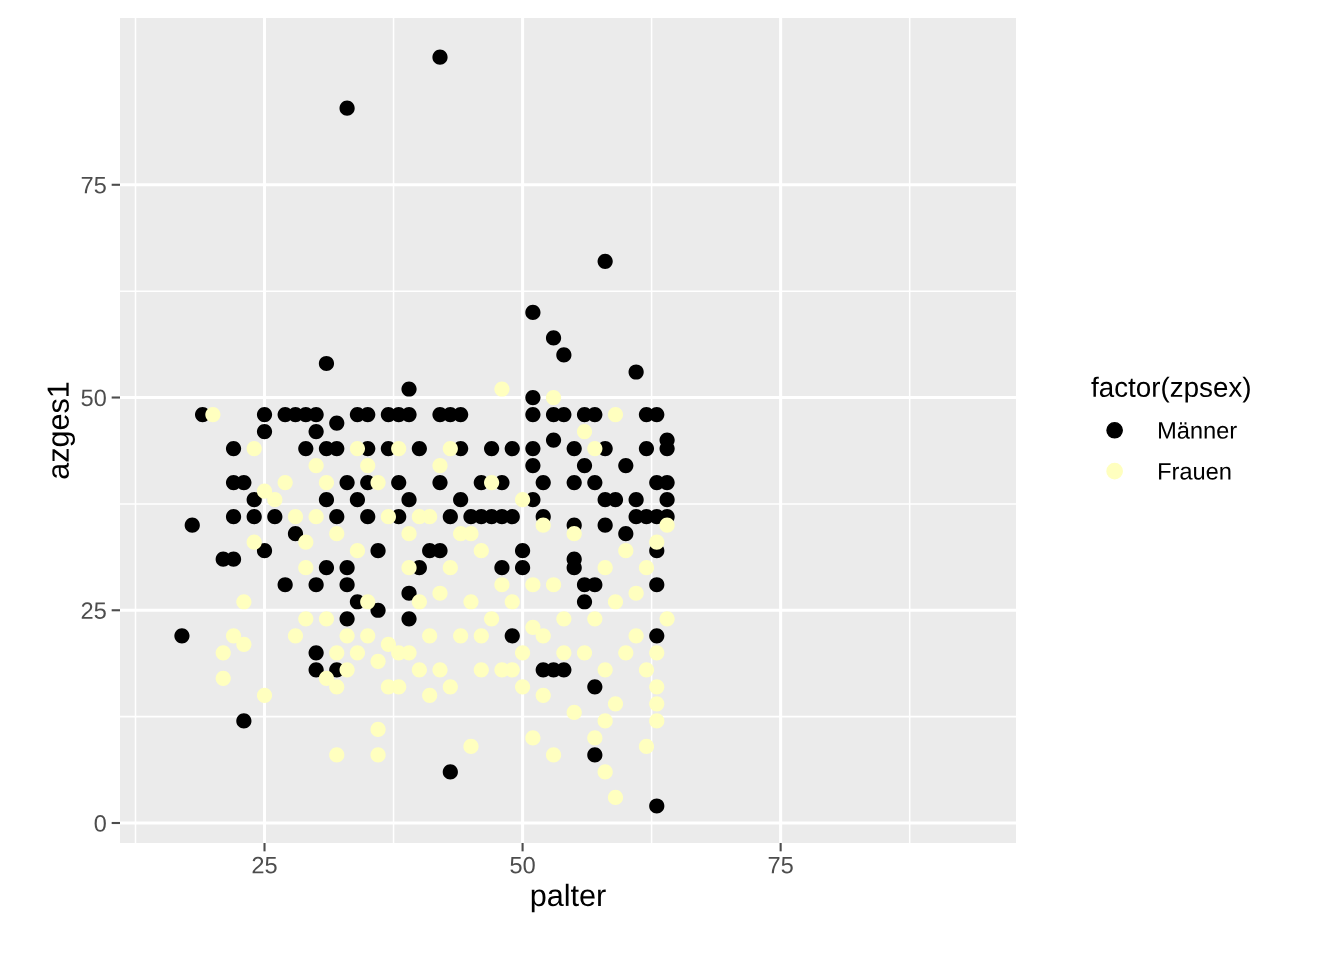 Image resolution: width=1344 pixels, height=960 pixels. What do you see at coordinates (93, 611) in the screenshot?
I see `y-tick-label: 25` at bounding box center [93, 611].